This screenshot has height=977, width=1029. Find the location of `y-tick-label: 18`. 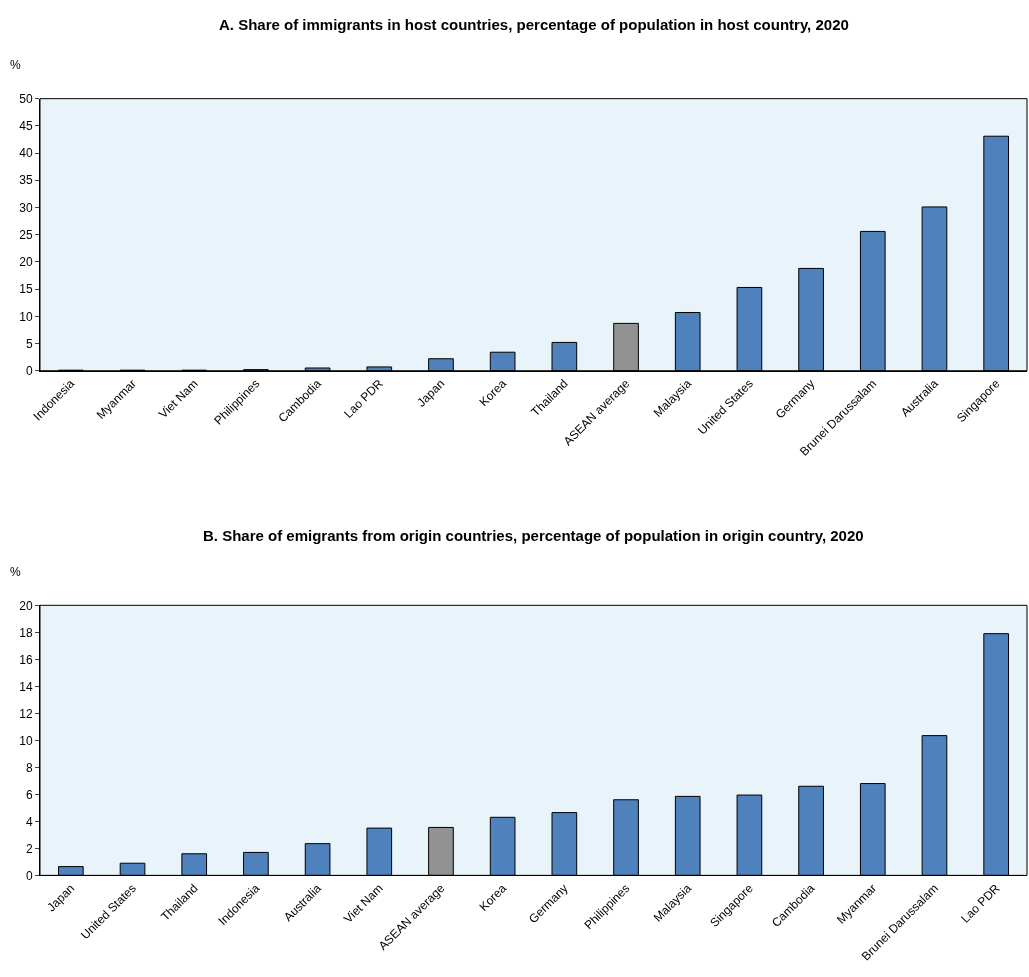

y-tick-label: 18 is located at coordinates (26, 632).